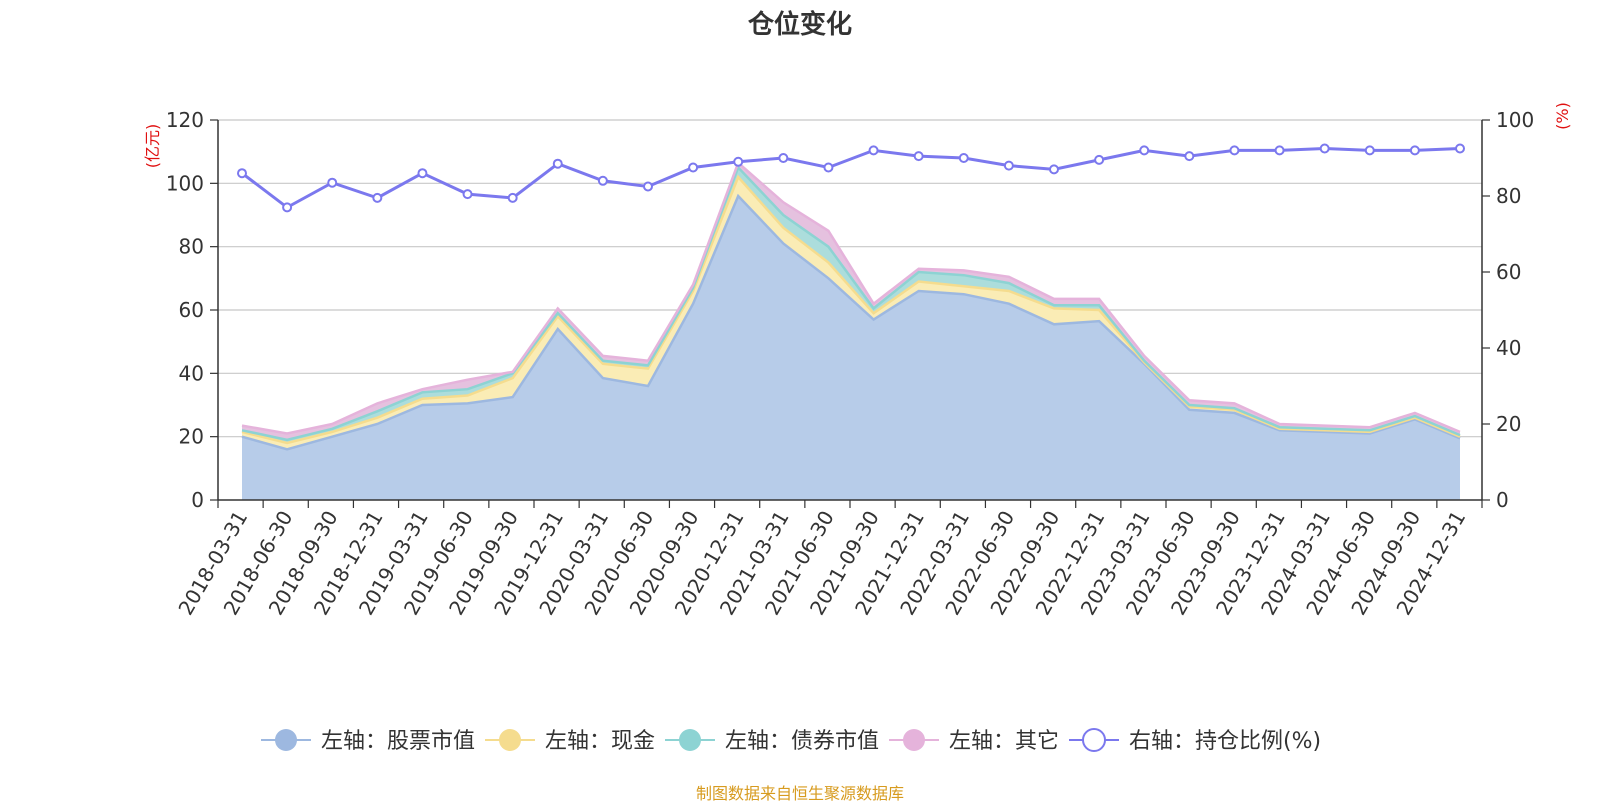 The height and width of the screenshot is (804, 1600). Describe the element at coordinates (398, 741) in the screenshot. I see `legend-label: 左轴：股票市值` at that location.